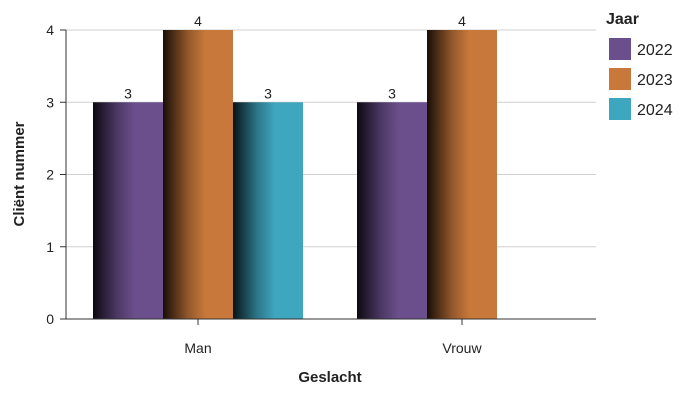 The width and height of the screenshot is (687, 393). Describe the element at coordinates (295, 57) in the screenshot. I see `data-labels: 3 4 3 3 4` at that location.